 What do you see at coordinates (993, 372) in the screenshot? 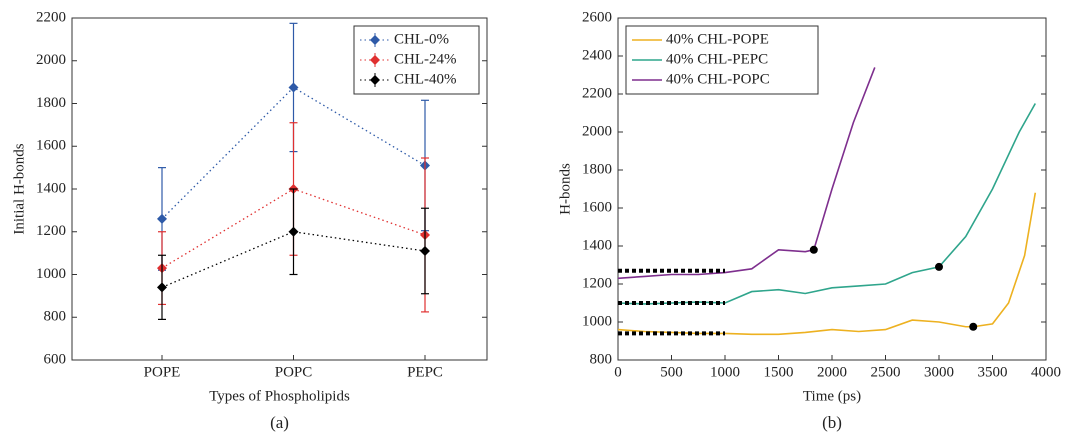
I see `x-tick-label: 3500` at bounding box center [993, 372].